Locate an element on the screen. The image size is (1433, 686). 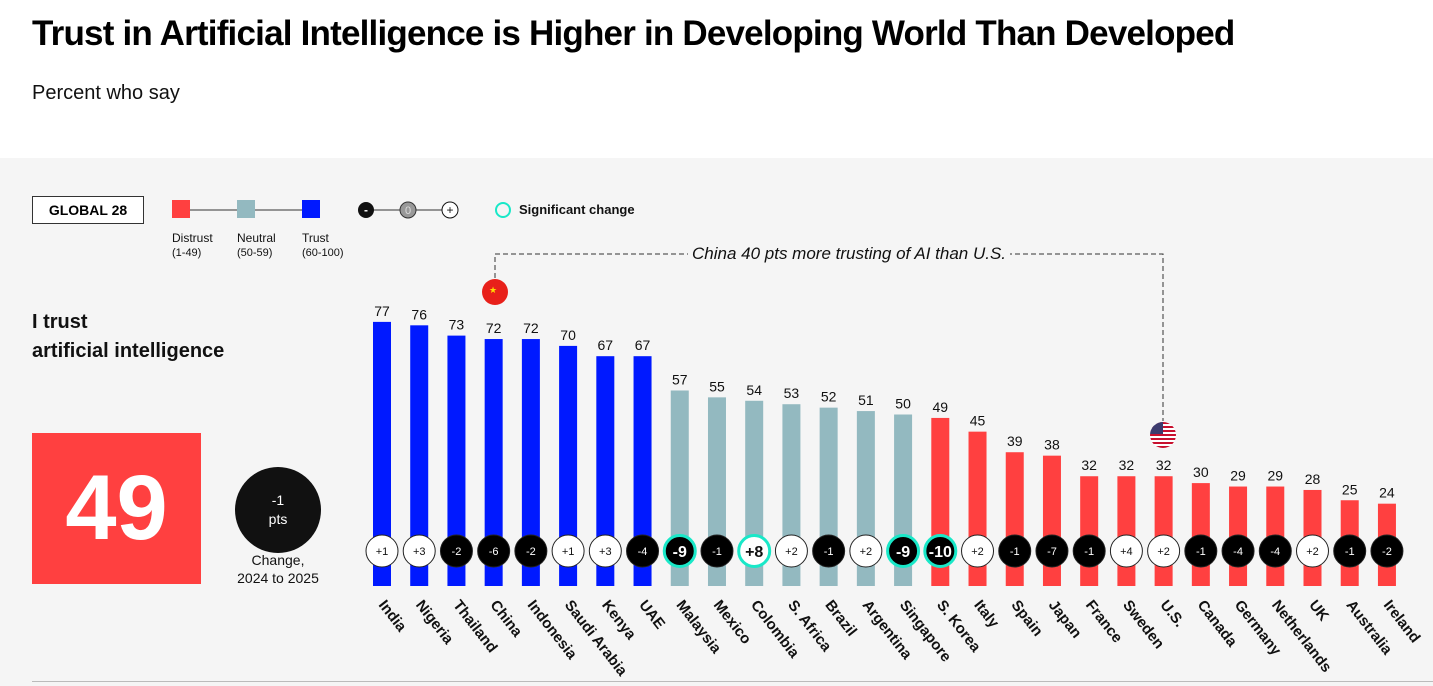
bar-value-label: 49 is located at coordinates (941, 407).